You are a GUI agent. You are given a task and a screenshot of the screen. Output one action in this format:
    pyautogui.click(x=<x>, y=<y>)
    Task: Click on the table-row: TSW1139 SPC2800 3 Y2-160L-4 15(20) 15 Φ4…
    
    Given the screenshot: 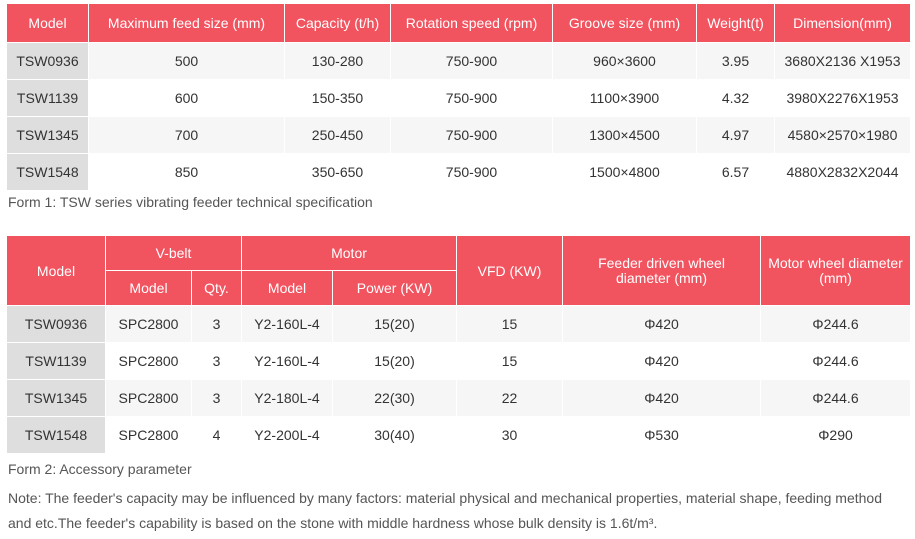 What is the action you would take?
    pyautogui.click(x=459, y=361)
    